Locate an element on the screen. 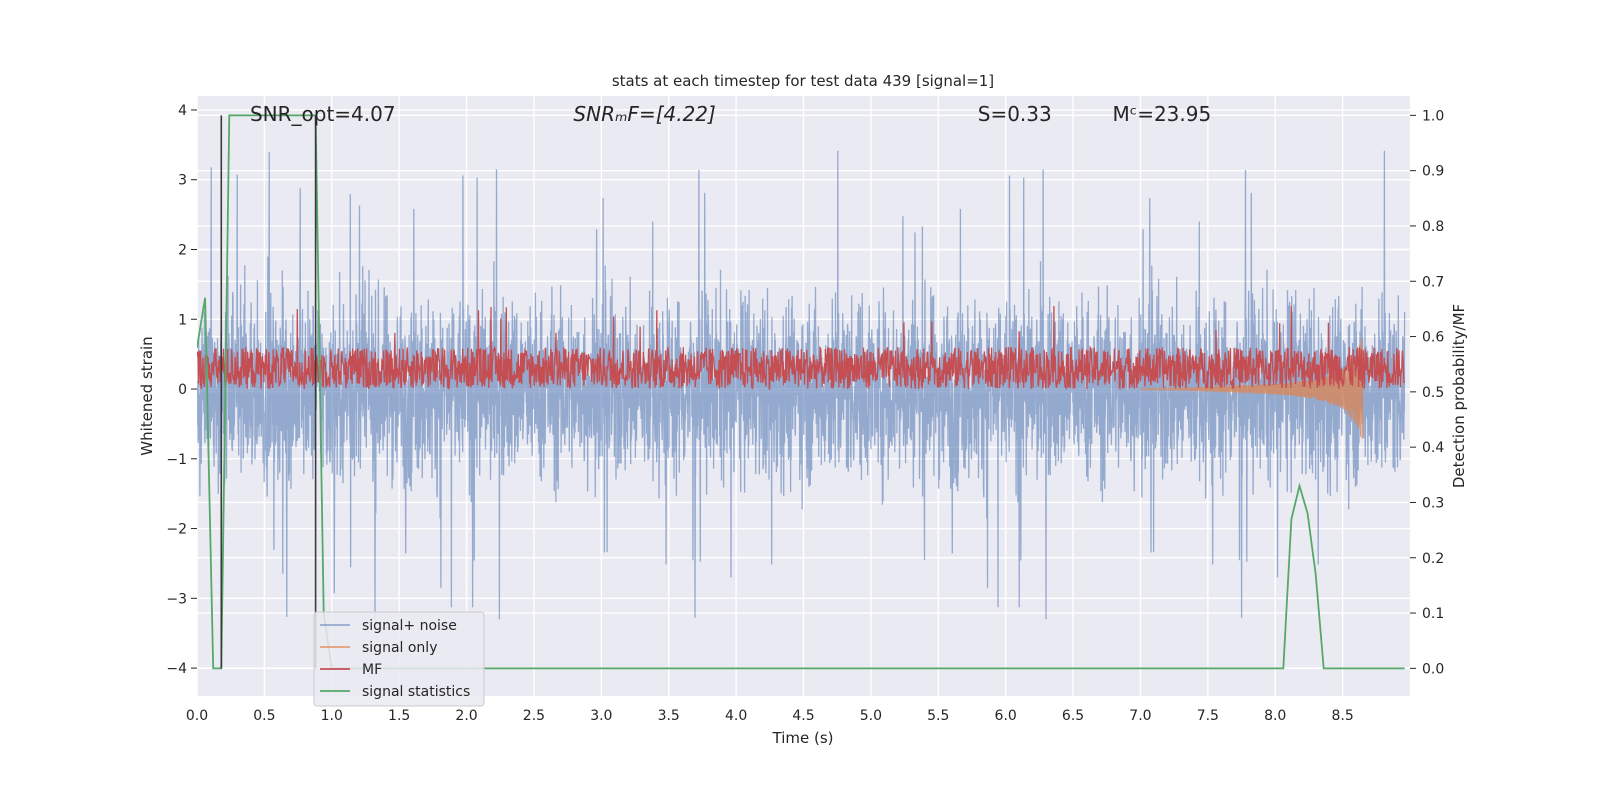 The height and width of the screenshot is (800, 1600). x-tick-label: 8.0 is located at coordinates (1275, 716).